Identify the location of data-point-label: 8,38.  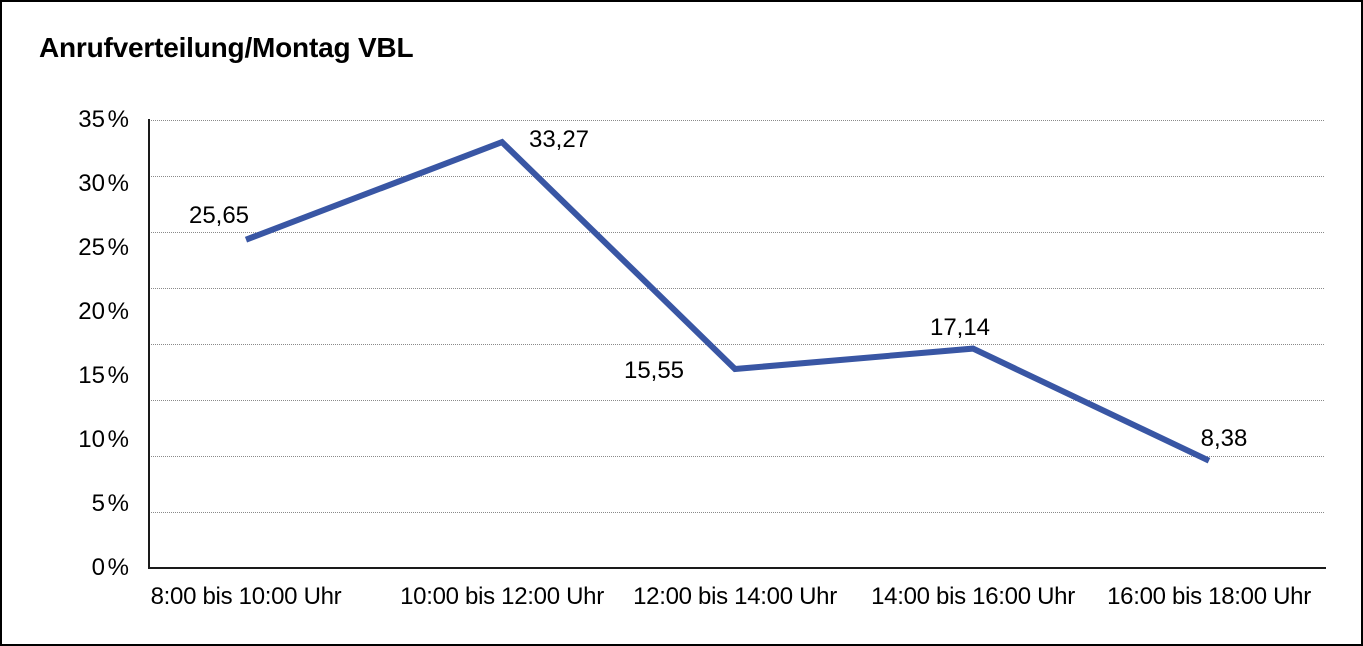
(1224, 438).